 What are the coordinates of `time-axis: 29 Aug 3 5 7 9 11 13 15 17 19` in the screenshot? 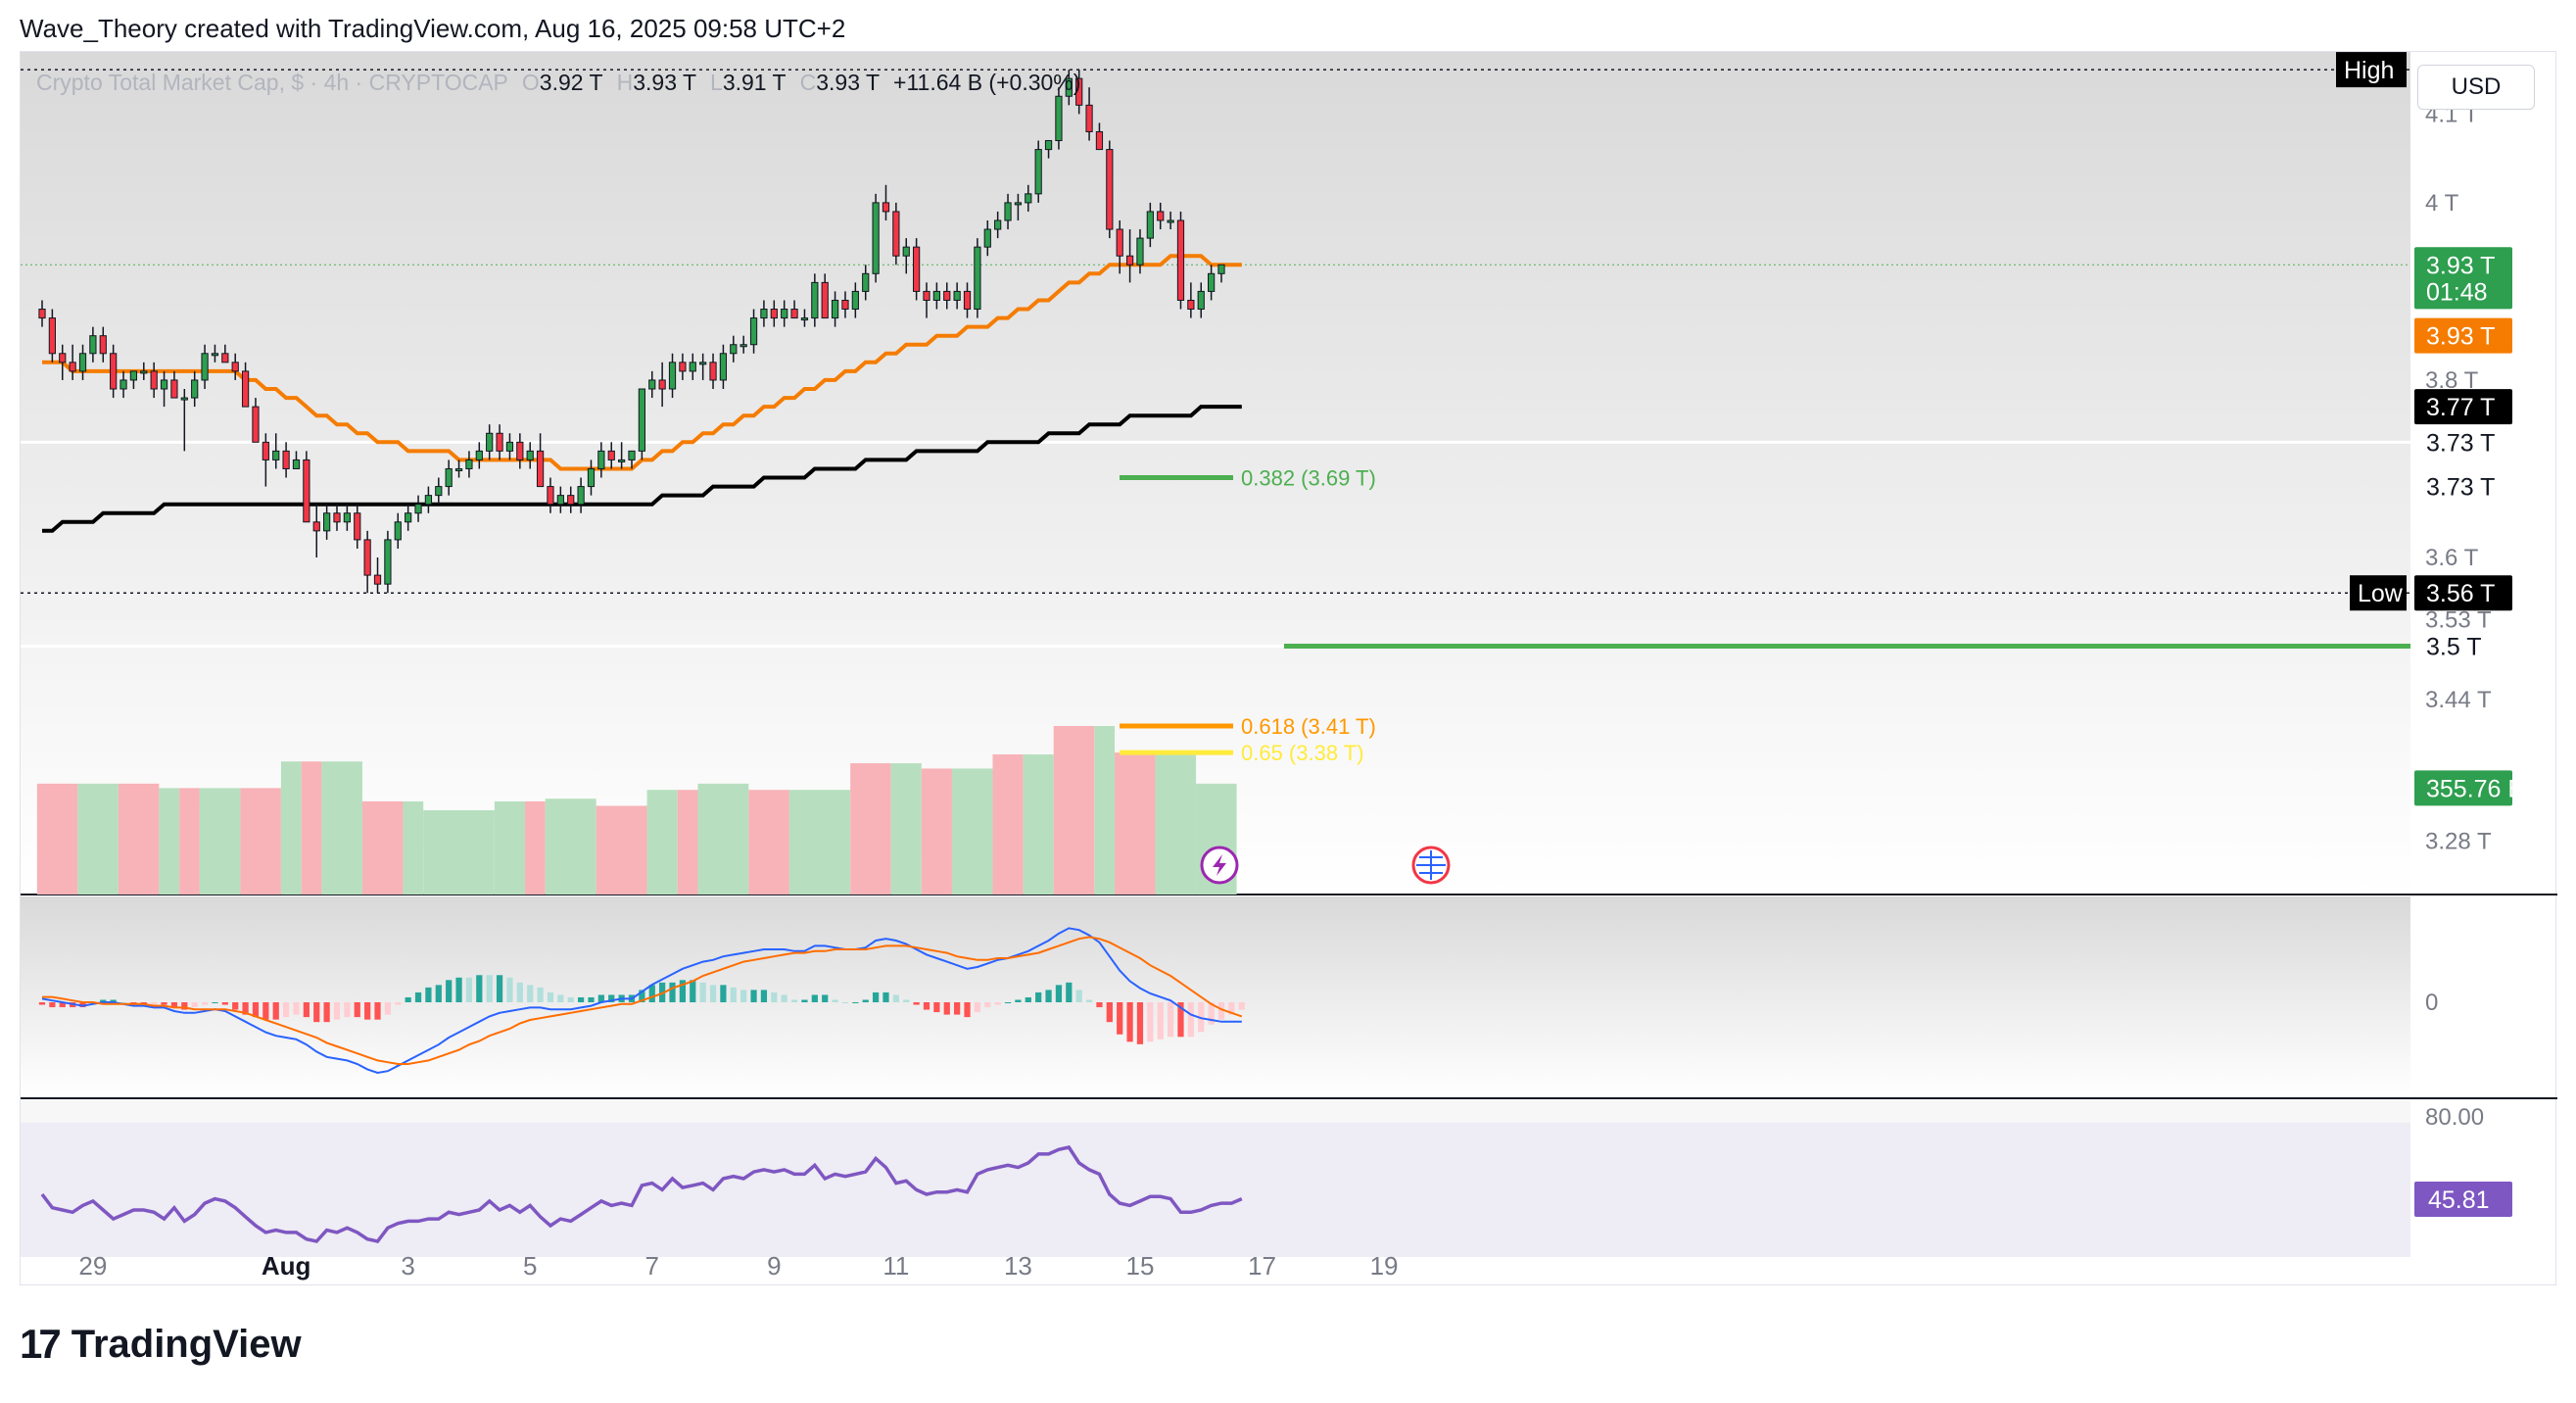 It's located at (738, 1266).